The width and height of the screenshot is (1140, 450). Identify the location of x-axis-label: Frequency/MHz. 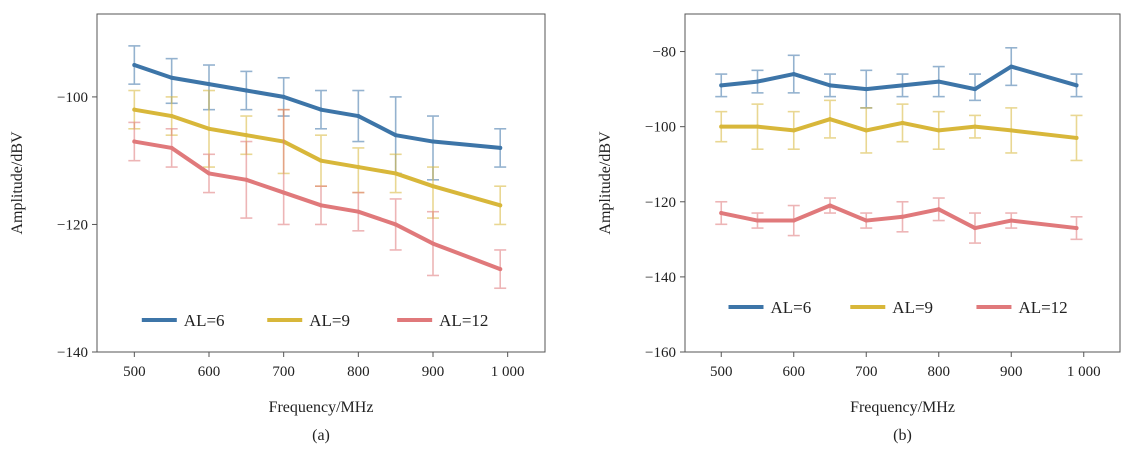
(321, 407).